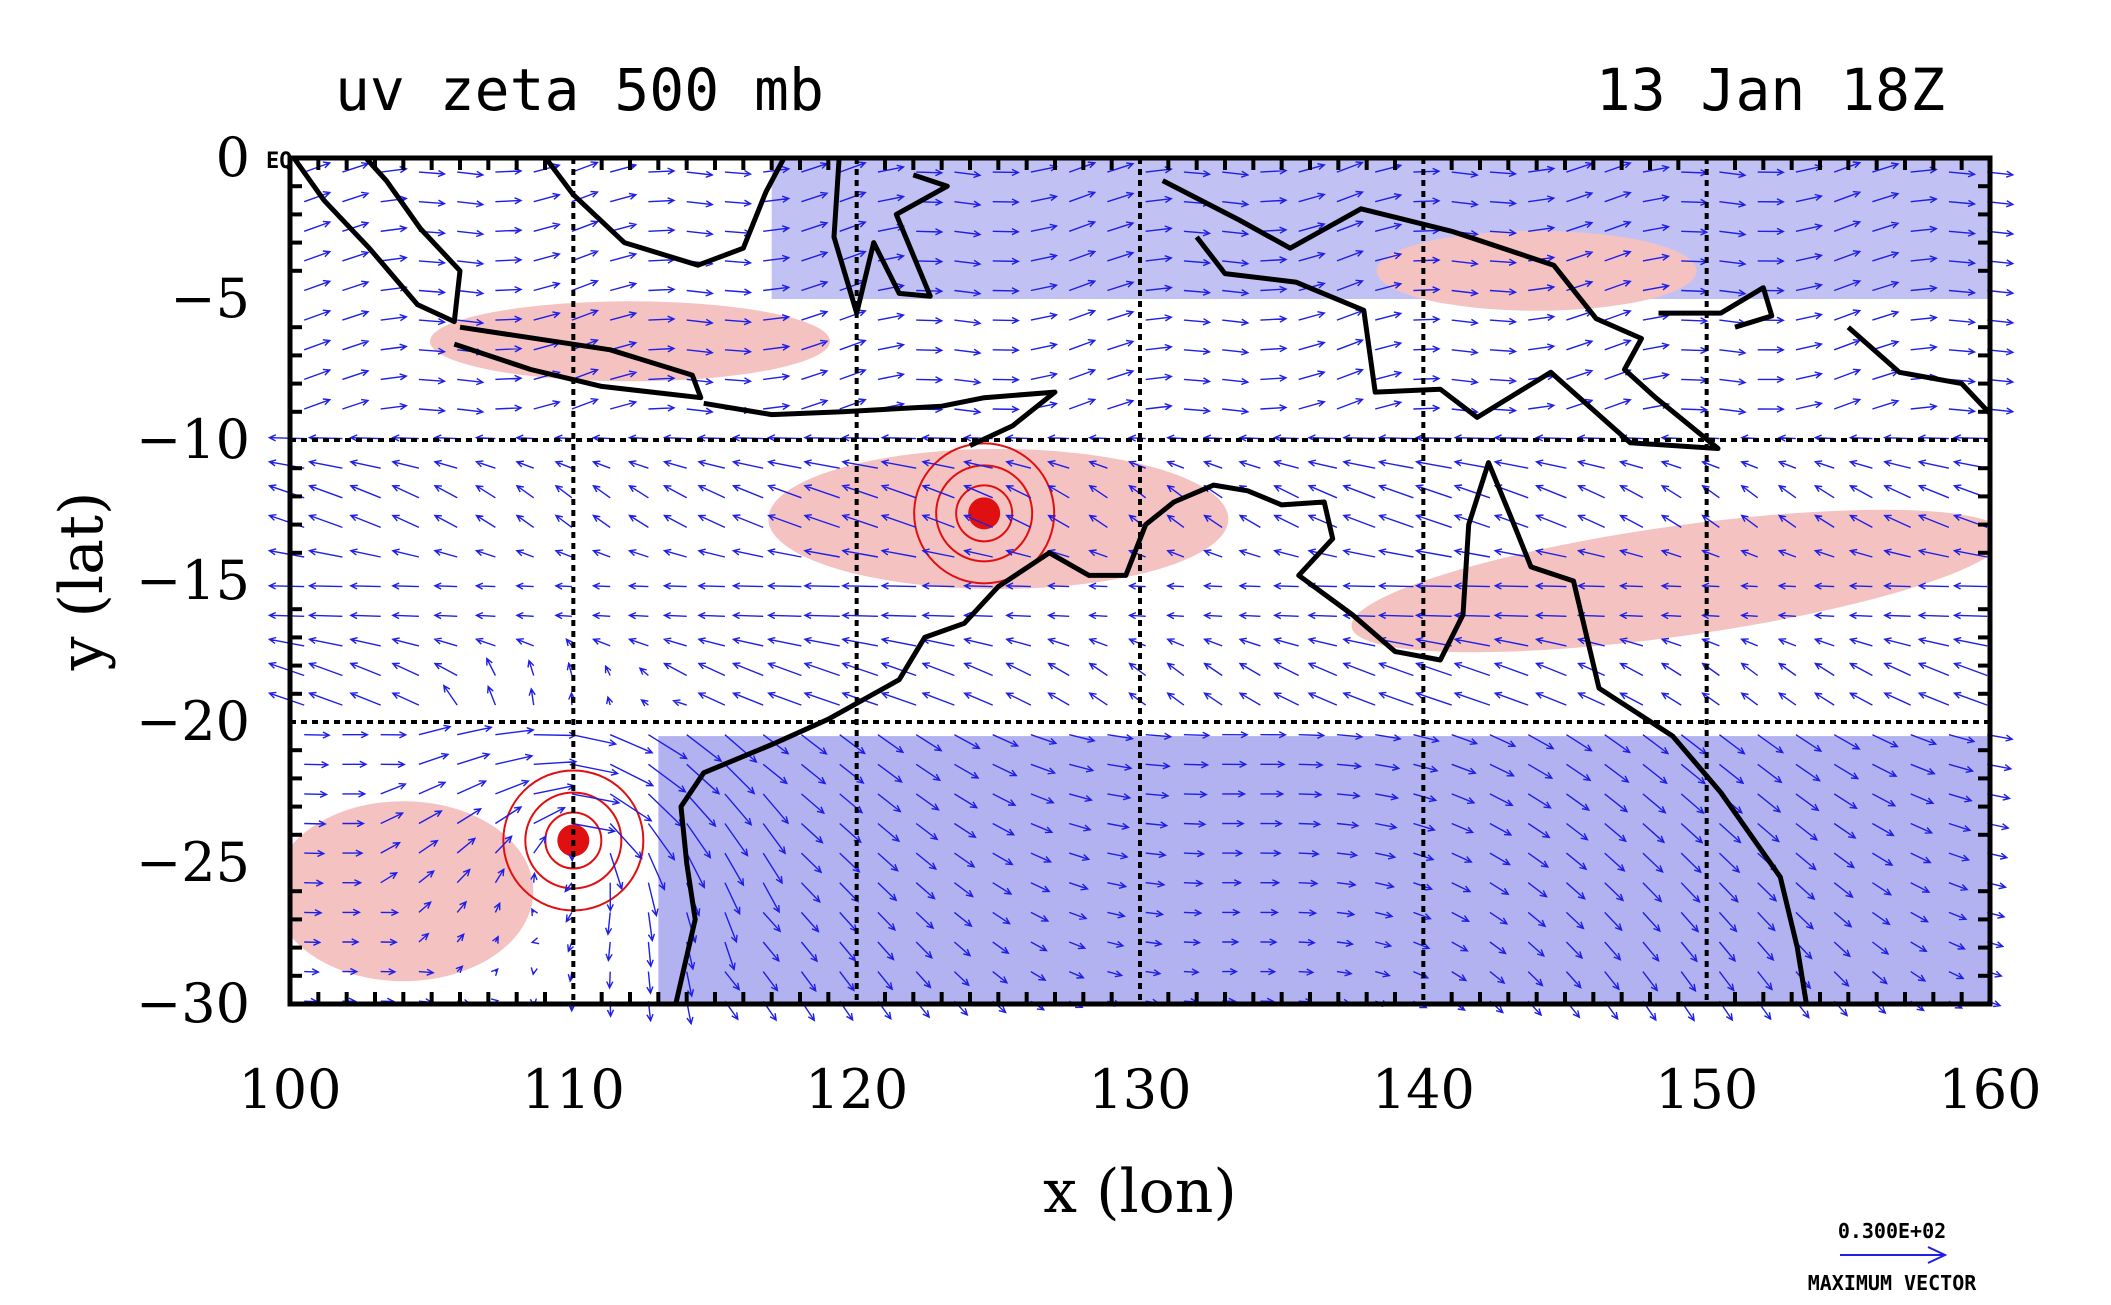  I want to click on y-tick-label: −20, so click(193, 721).